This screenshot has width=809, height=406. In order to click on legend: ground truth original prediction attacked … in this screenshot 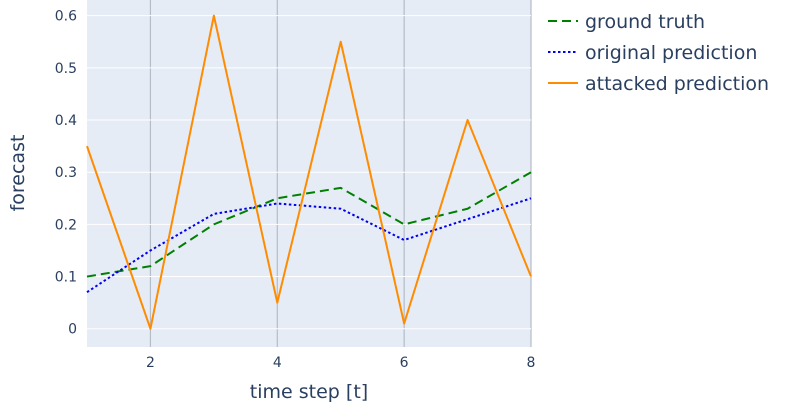, I will do `click(658, 53)`.